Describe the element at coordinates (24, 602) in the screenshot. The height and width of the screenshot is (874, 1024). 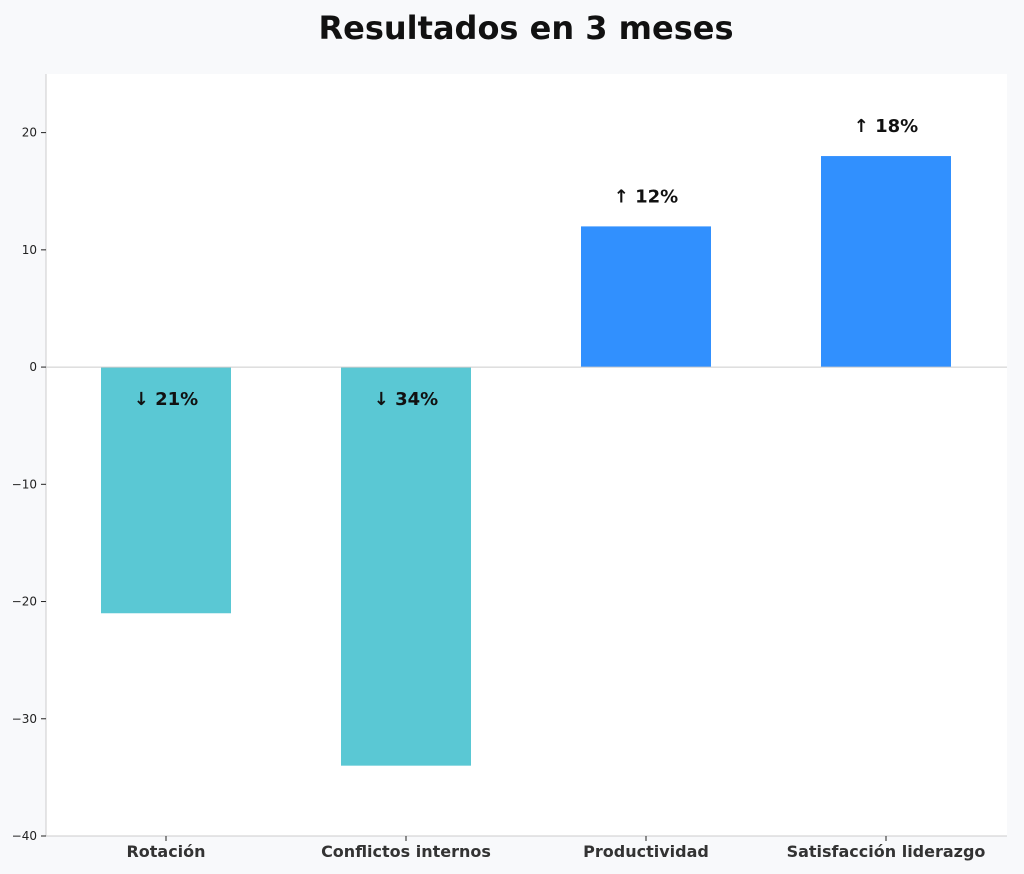
I see `y-tick-label: −20` at that location.